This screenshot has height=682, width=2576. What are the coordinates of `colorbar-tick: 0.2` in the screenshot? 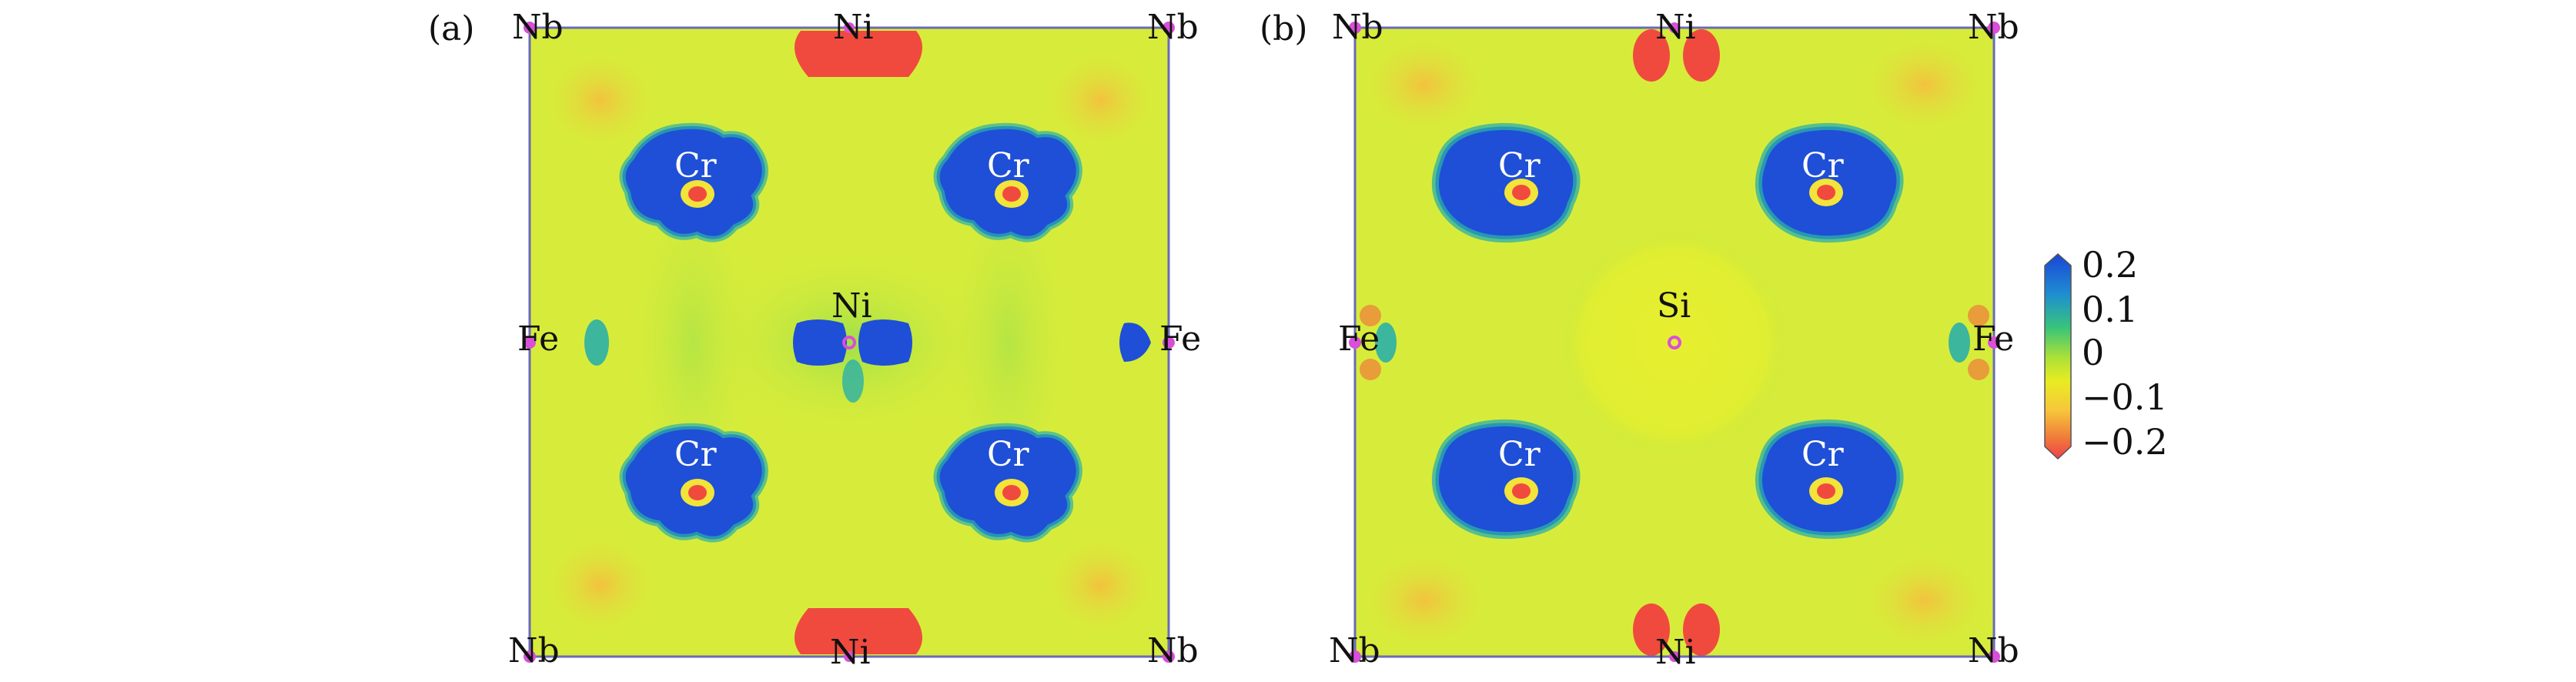 It's located at (2110, 265).